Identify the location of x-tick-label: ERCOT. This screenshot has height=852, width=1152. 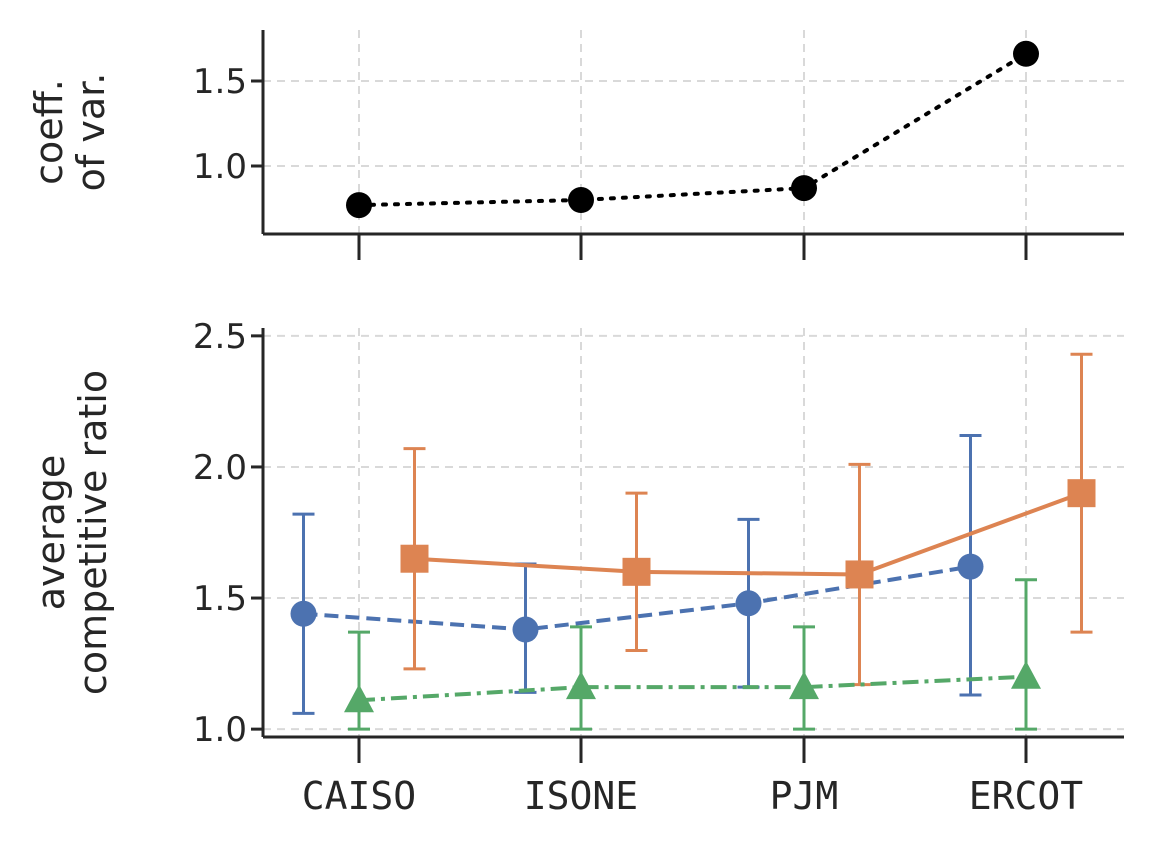
(1026, 796).